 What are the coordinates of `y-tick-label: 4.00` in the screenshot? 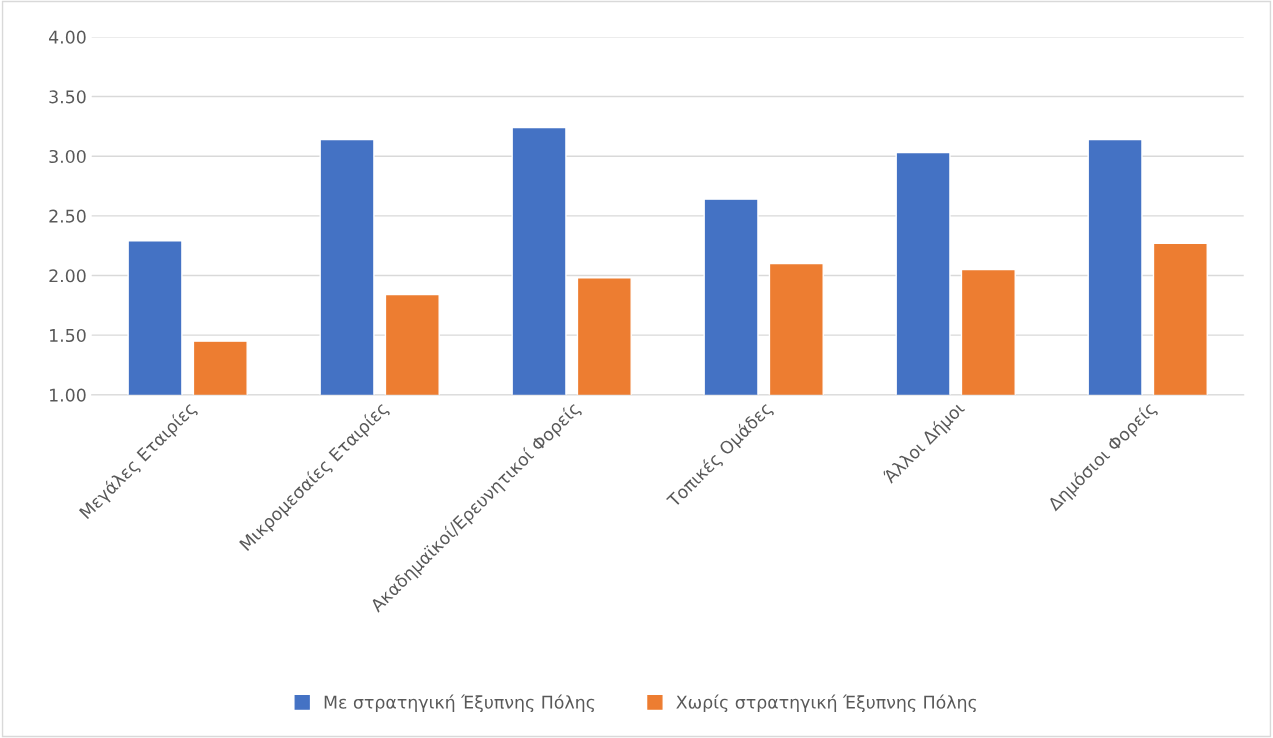 It's located at (67, 37).